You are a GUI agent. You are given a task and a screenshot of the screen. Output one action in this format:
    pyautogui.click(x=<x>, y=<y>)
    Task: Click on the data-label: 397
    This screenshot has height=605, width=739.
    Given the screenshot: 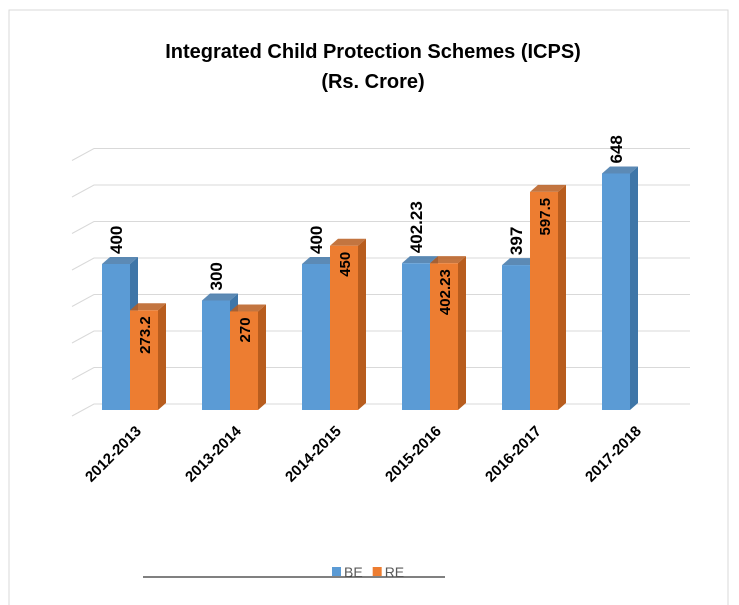 What is the action you would take?
    pyautogui.click(x=516, y=241)
    